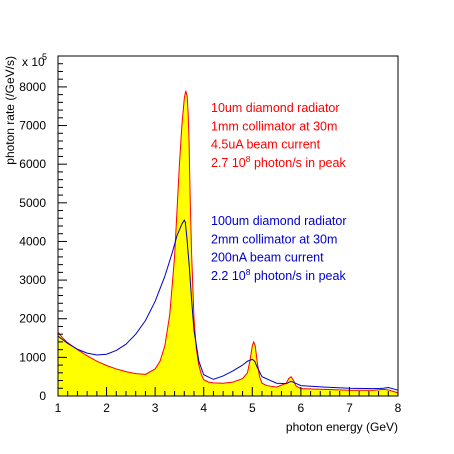  What do you see at coordinates (32, 126) in the screenshot?
I see `y-tick-label: 7000` at bounding box center [32, 126].